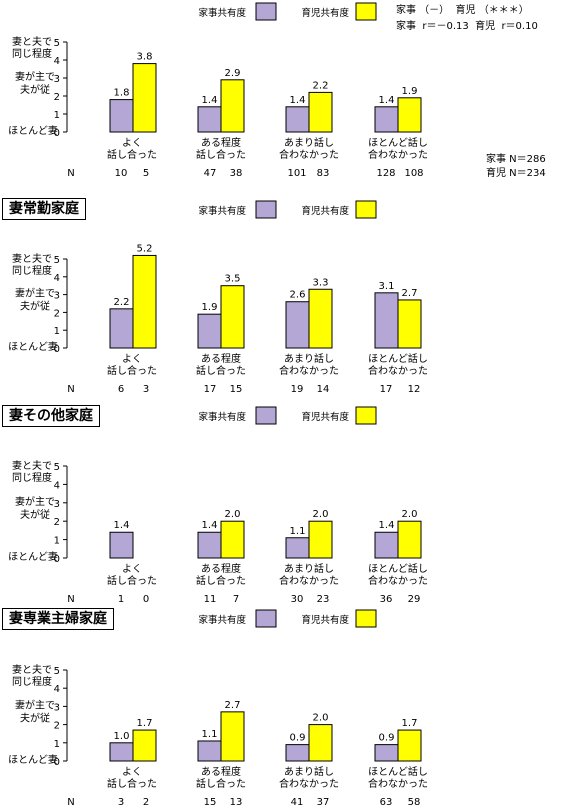  What do you see at coordinates (413, 173) in the screenshot?
I see `n-count-ikuji: 108` at bounding box center [413, 173].